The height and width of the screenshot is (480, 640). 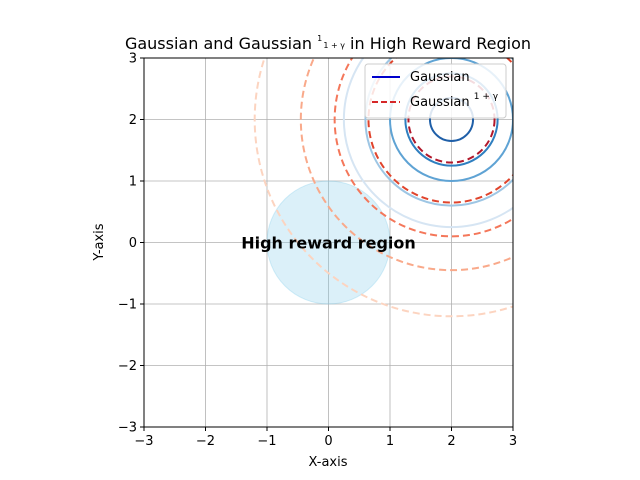 I want to click on high-reward-region, so click(x=328, y=242).